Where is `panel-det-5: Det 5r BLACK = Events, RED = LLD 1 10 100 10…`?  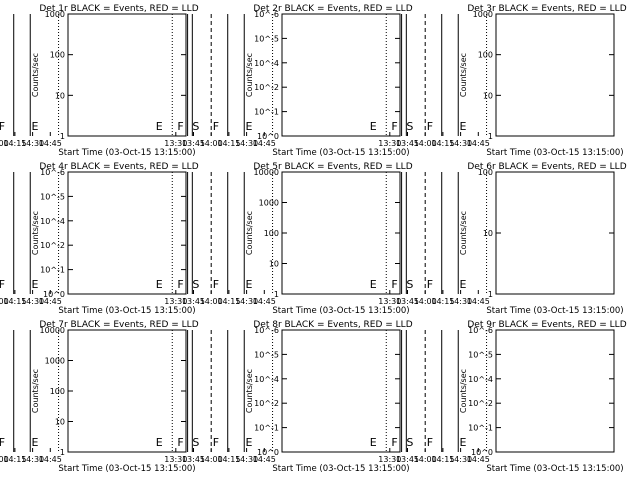
panel-det-5: Det 5r BLACK = Events, RED = LLD 1 10 100 10… is located at coordinates (284, 239).